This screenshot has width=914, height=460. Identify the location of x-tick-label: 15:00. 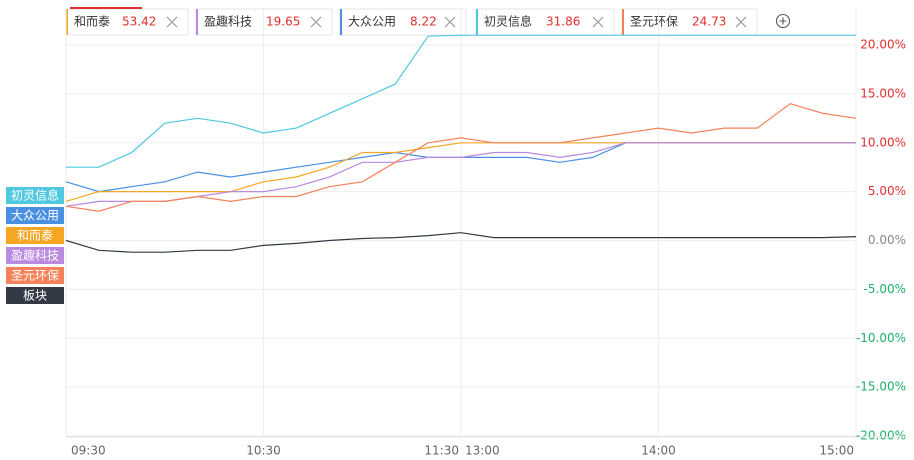
(836, 451).